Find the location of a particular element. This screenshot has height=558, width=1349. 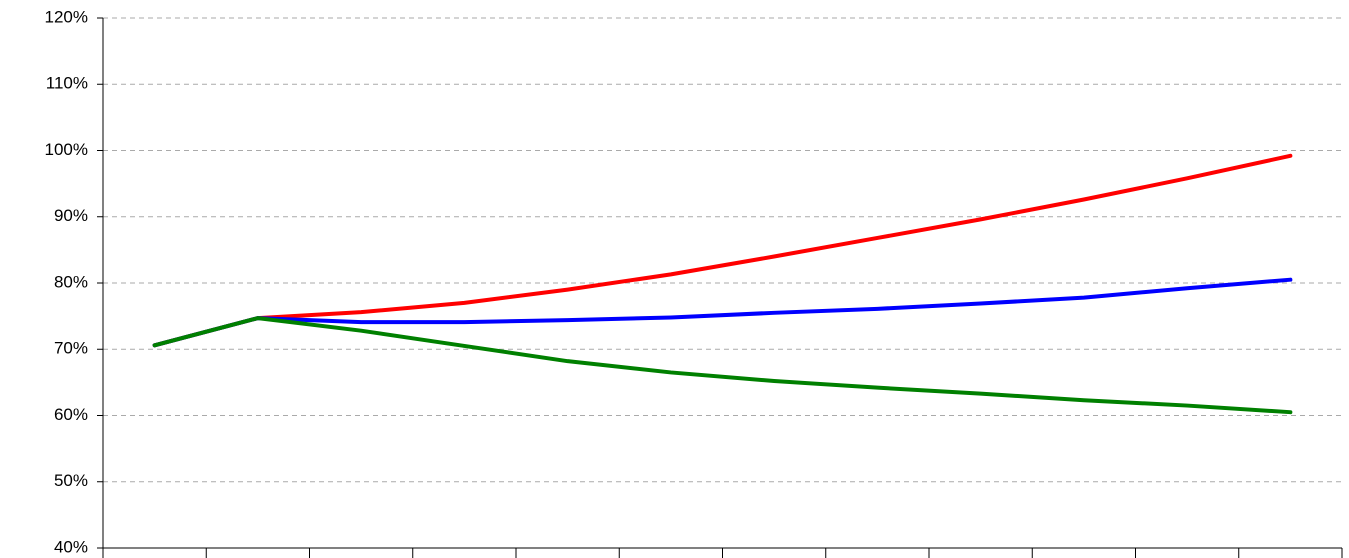

y-tick-label: 90% is located at coordinates (71, 215).